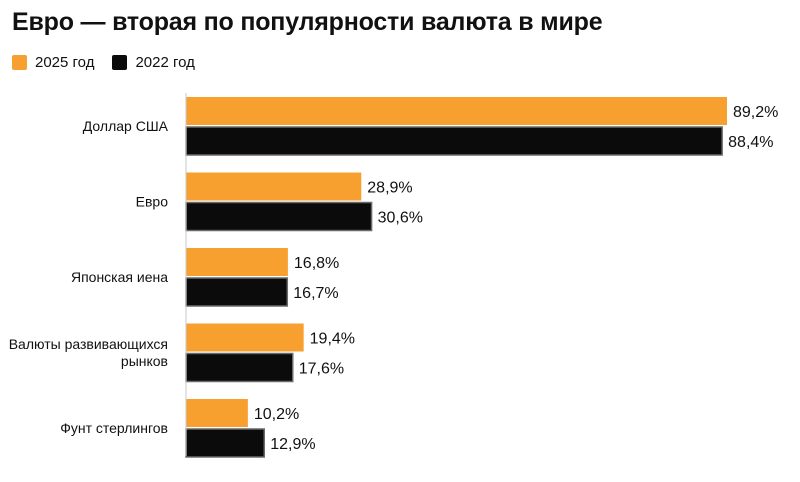 This screenshot has height=482, width=800. What do you see at coordinates (88, 352) in the screenshot?
I see `category-label-3: Валюты развивающихся рынков` at bounding box center [88, 352].